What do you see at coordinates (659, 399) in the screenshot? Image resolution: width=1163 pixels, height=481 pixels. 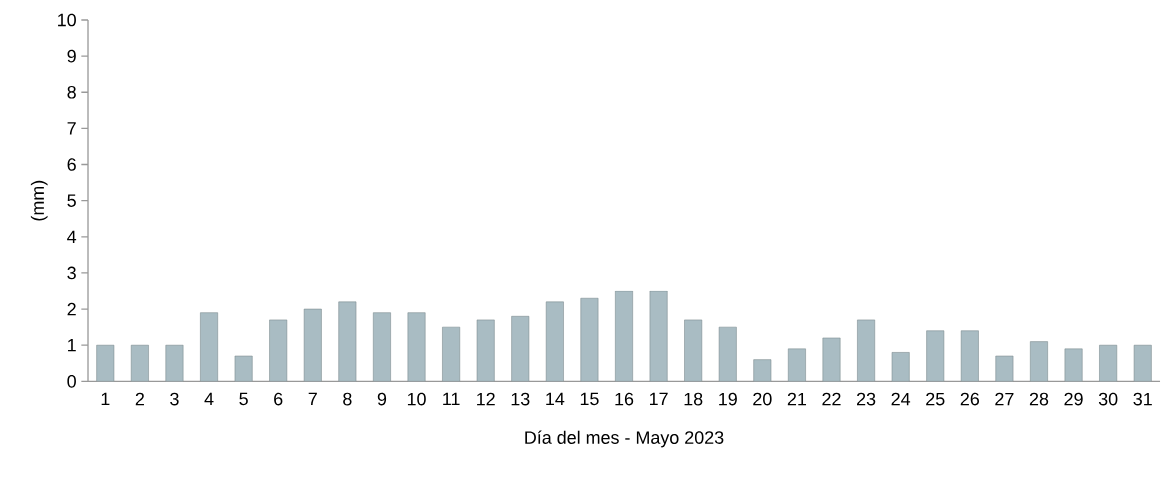 I see `x-tick-label: 17` at bounding box center [659, 399].